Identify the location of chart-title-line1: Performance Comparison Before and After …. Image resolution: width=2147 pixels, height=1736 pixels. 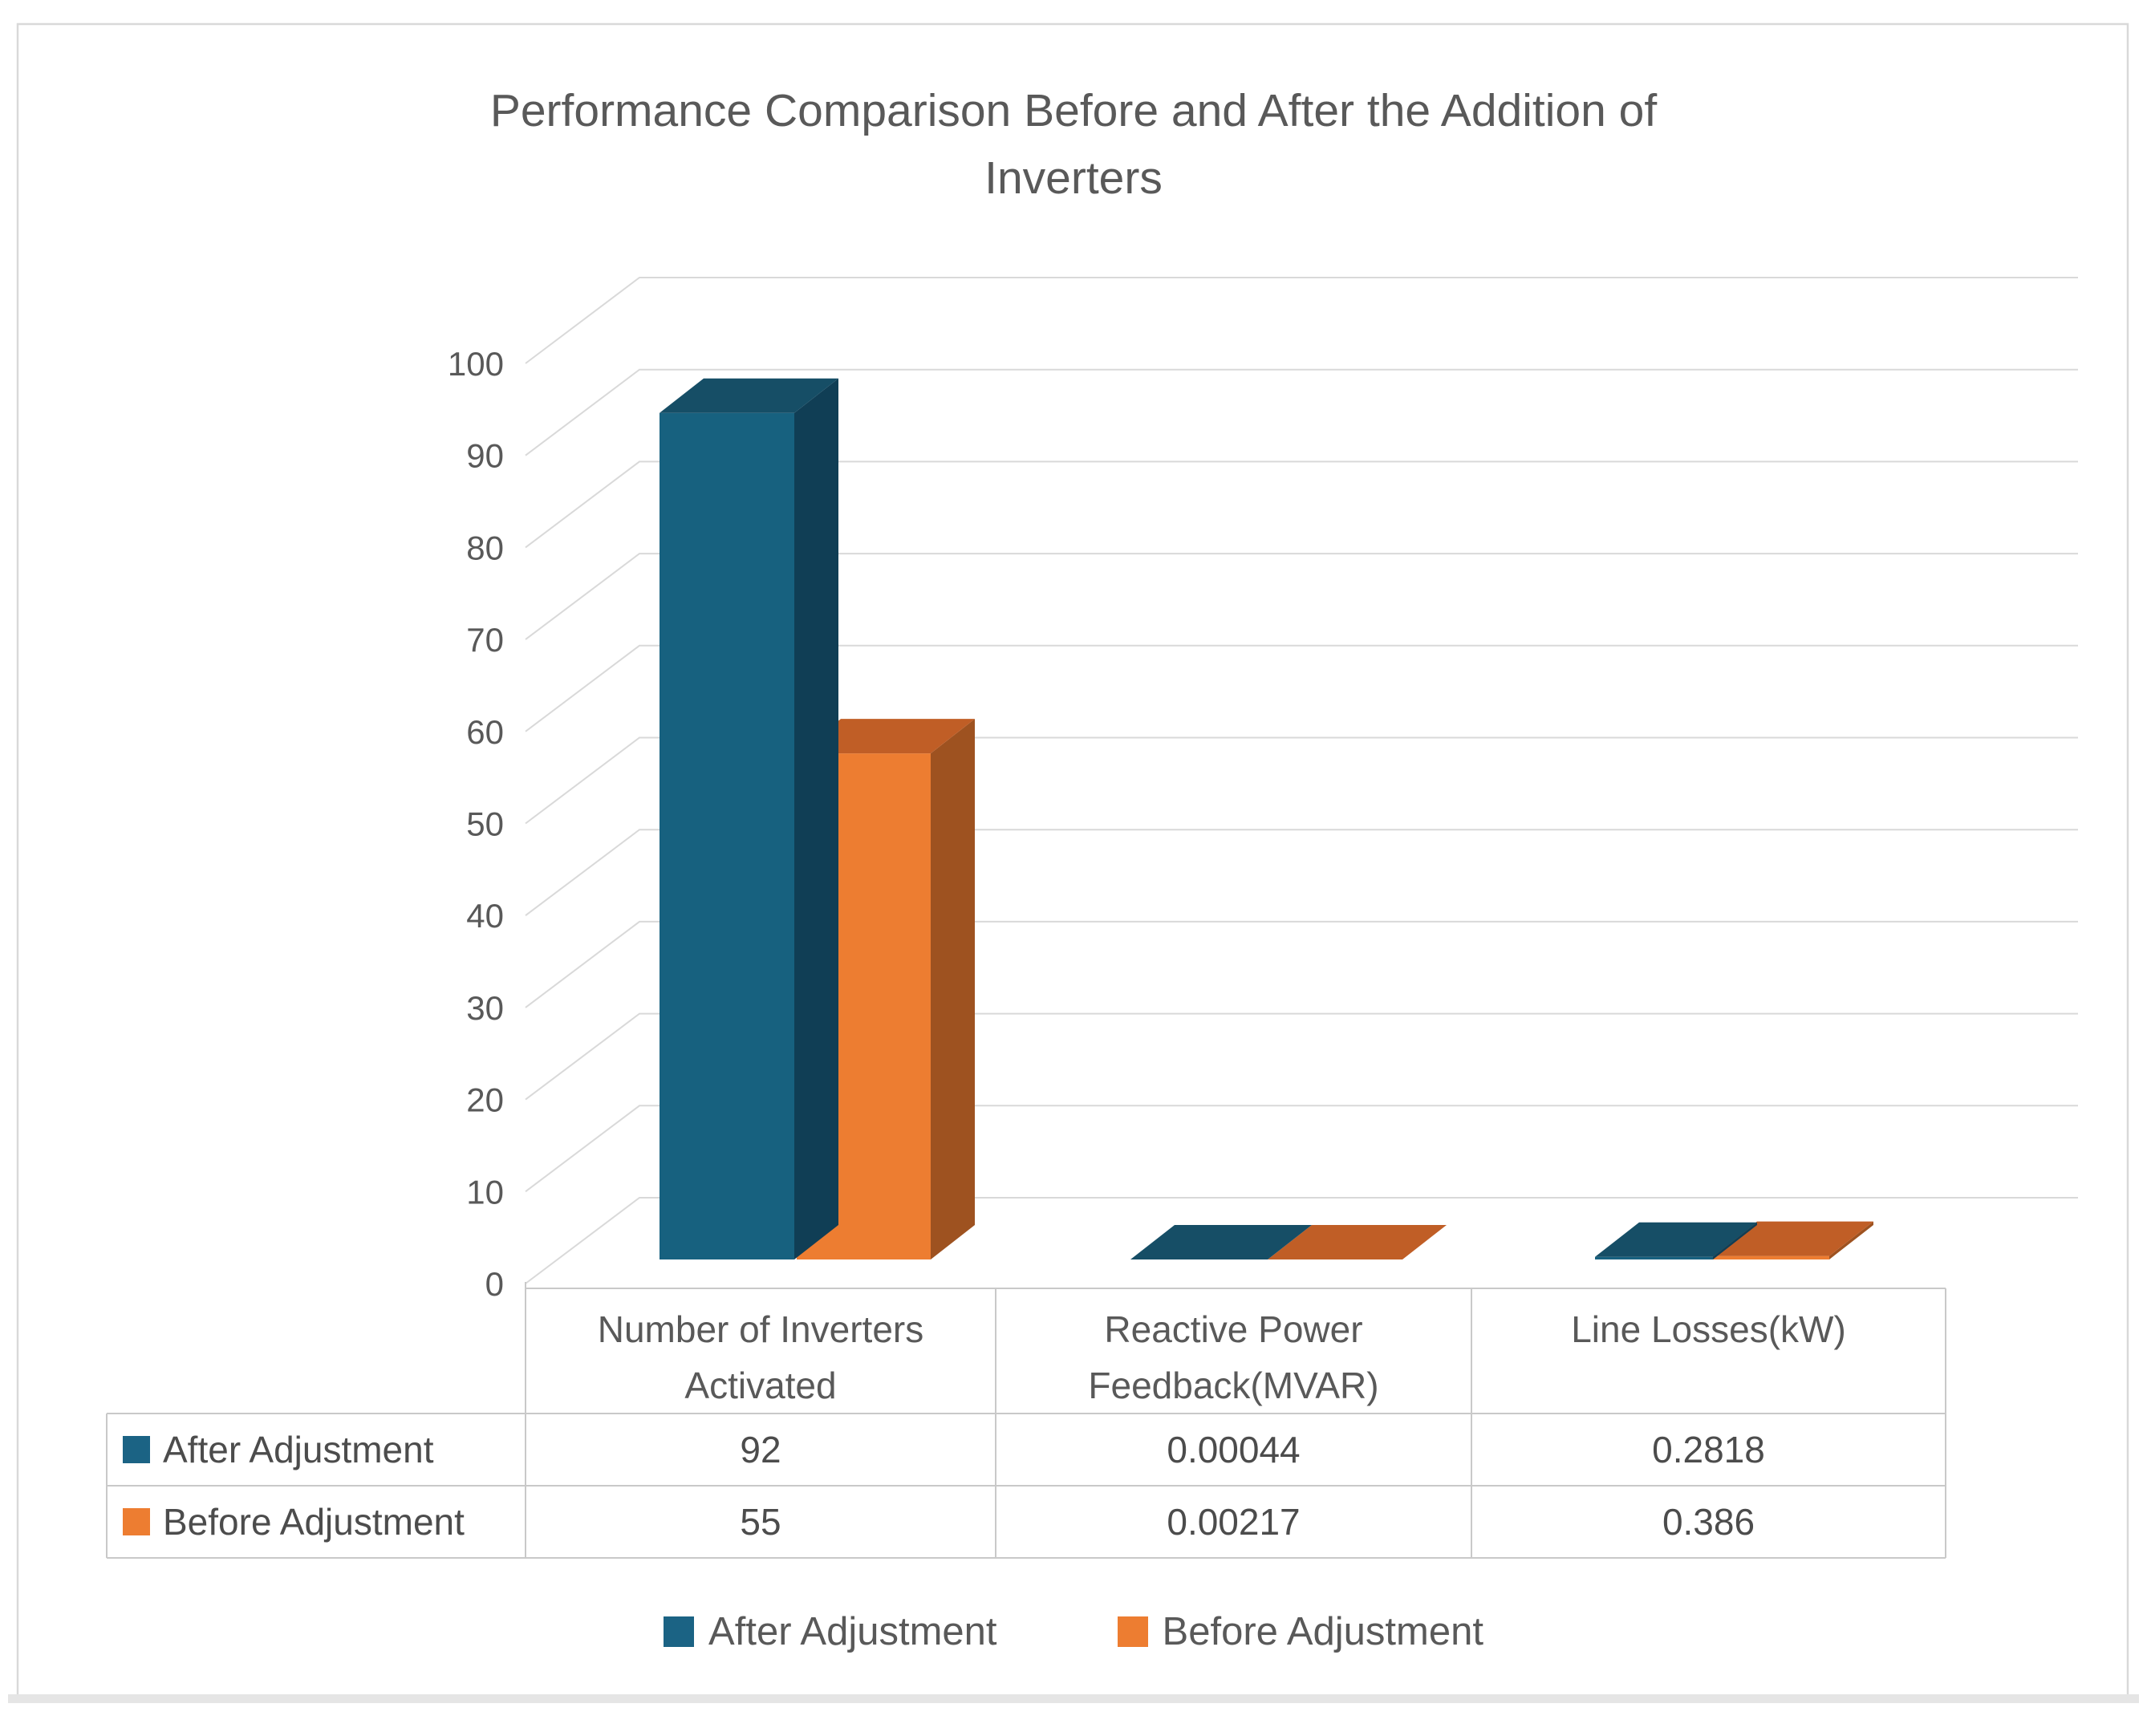
(1073, 111).